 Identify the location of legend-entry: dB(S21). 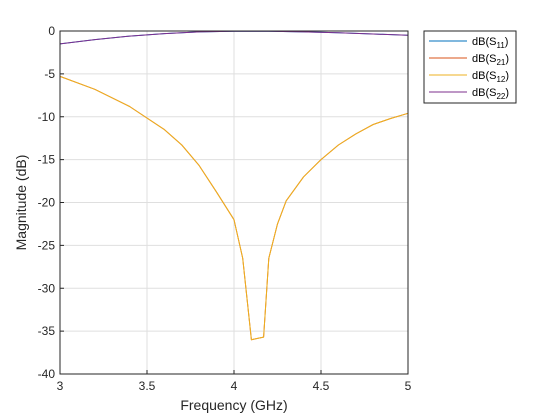
(490, 60).